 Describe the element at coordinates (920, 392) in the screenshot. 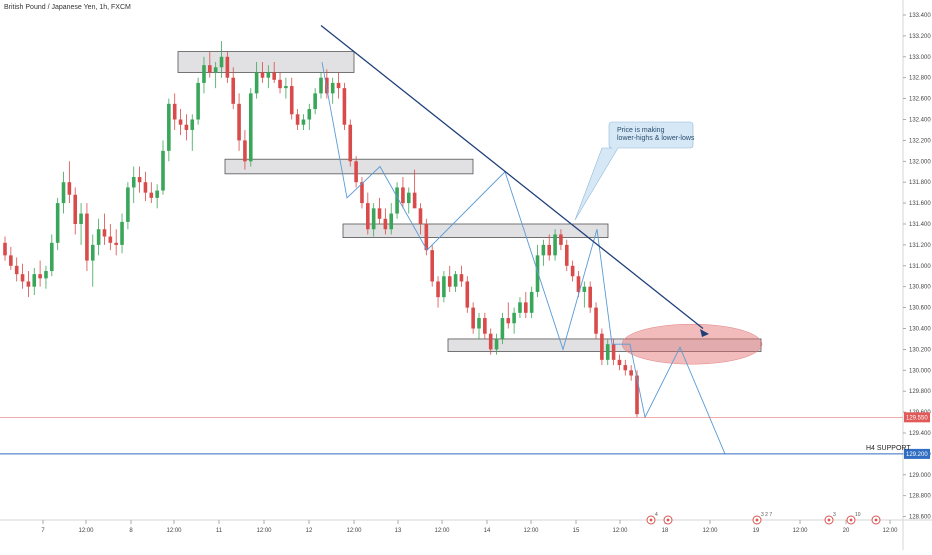

I see `y-tick-label: 129.800` at that location.